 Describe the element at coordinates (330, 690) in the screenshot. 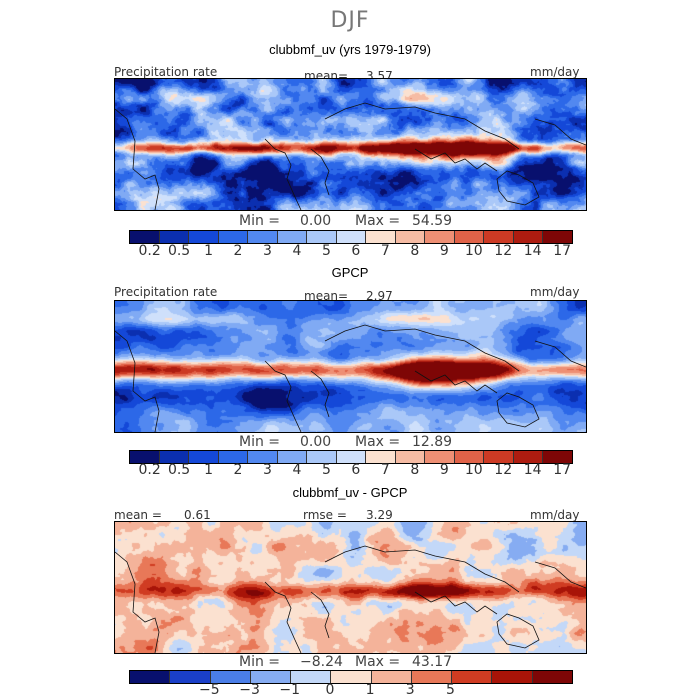

I see `colorbar-tick-label: 0` at that location.